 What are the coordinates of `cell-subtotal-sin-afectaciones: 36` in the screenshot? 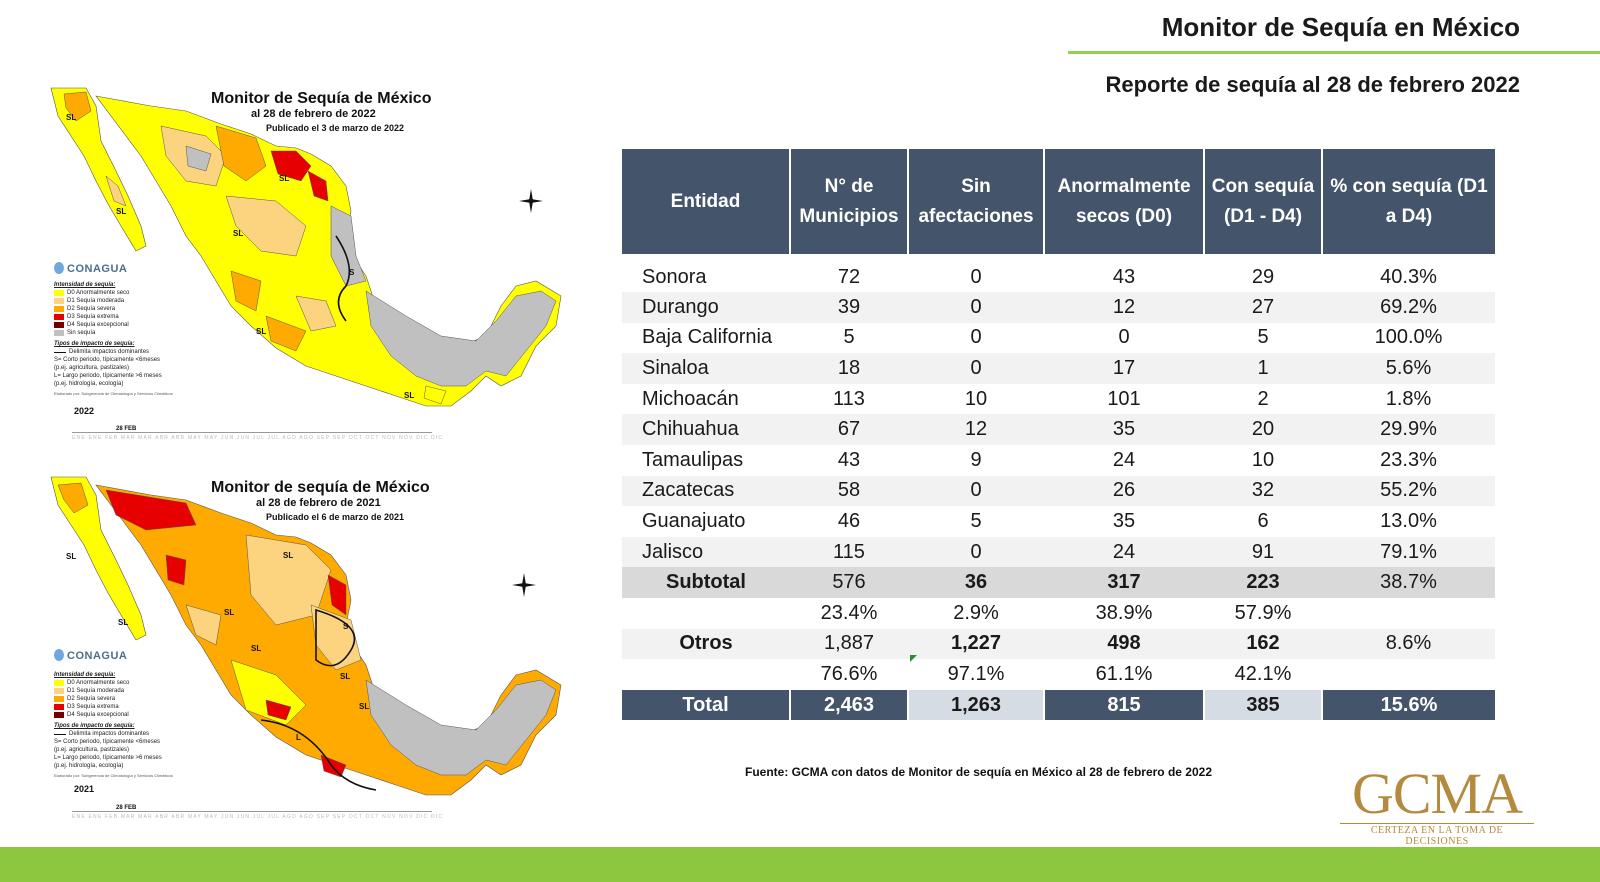 It's located at (976, 582).